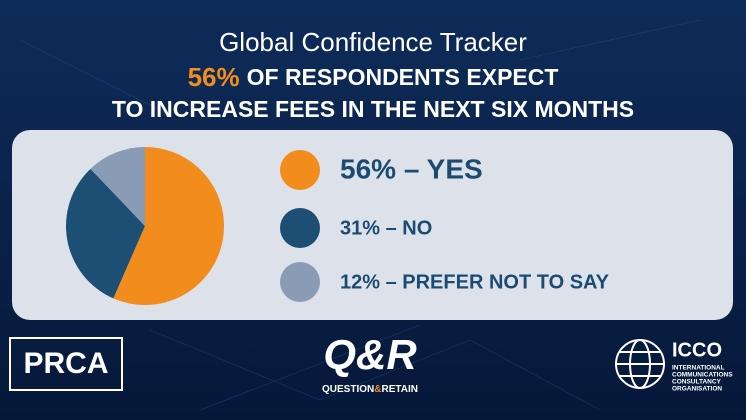  I want to click on prca-logo: PRCA, so click(65, 363).